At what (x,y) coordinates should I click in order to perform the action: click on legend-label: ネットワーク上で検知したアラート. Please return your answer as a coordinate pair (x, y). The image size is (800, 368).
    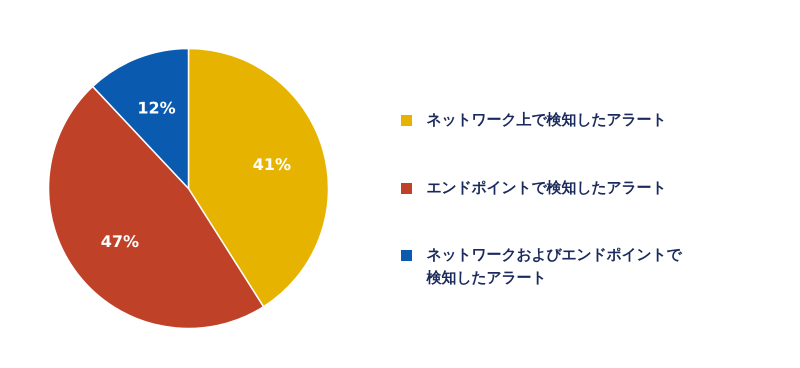
    Looking at the image, I should click on (546, 119).